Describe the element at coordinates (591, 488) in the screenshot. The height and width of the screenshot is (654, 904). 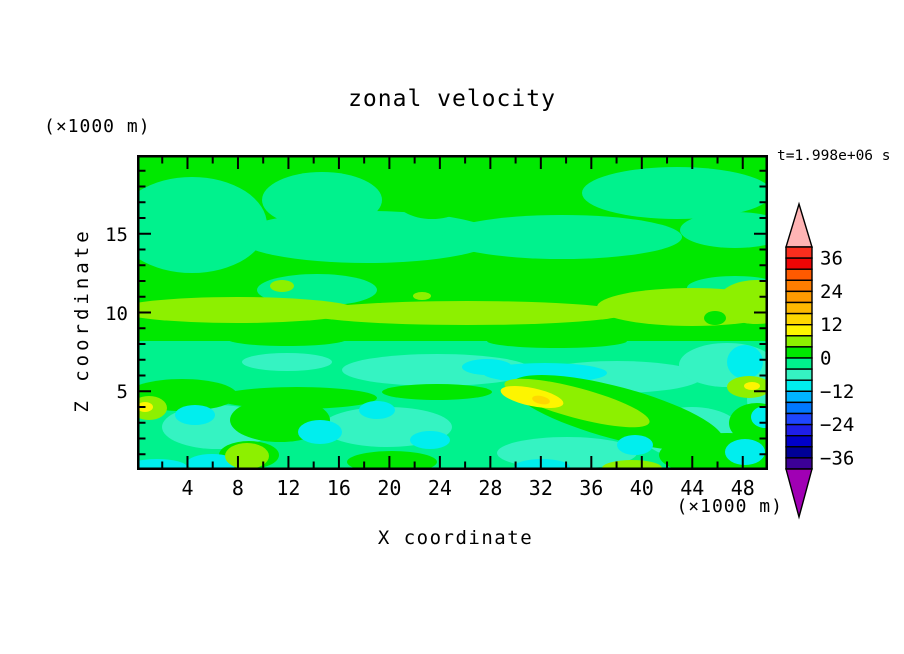
I see `x-tick-label: 36` at that location.